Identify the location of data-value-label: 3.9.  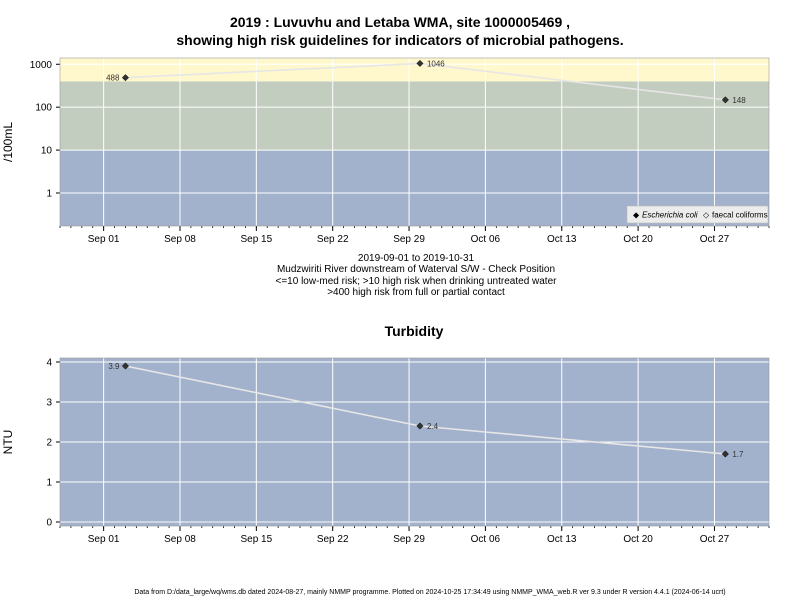
(114, 366).